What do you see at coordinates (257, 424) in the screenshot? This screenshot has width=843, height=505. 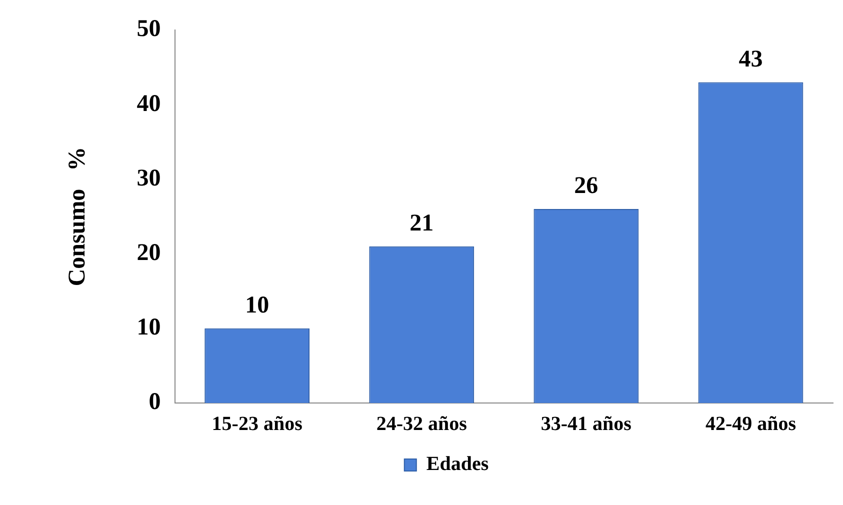 I see `x-tick-label: 15-23 años` at bounding box center [257, 424].